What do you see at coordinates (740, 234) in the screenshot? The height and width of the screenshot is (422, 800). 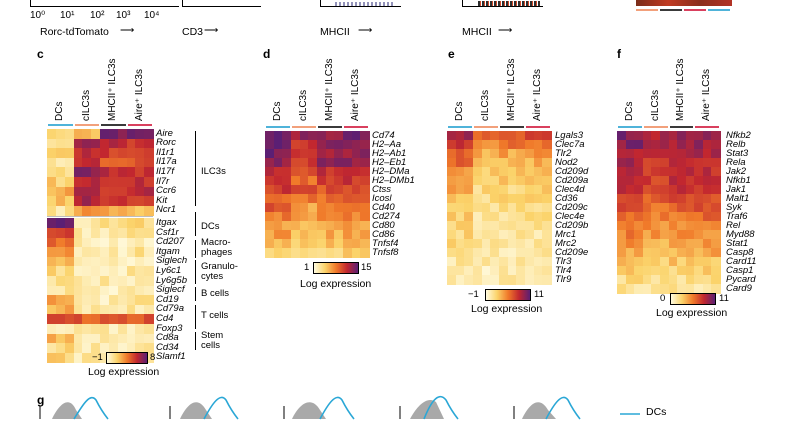 I see `gene-label: Myd88` at bounding box center [740, 234].